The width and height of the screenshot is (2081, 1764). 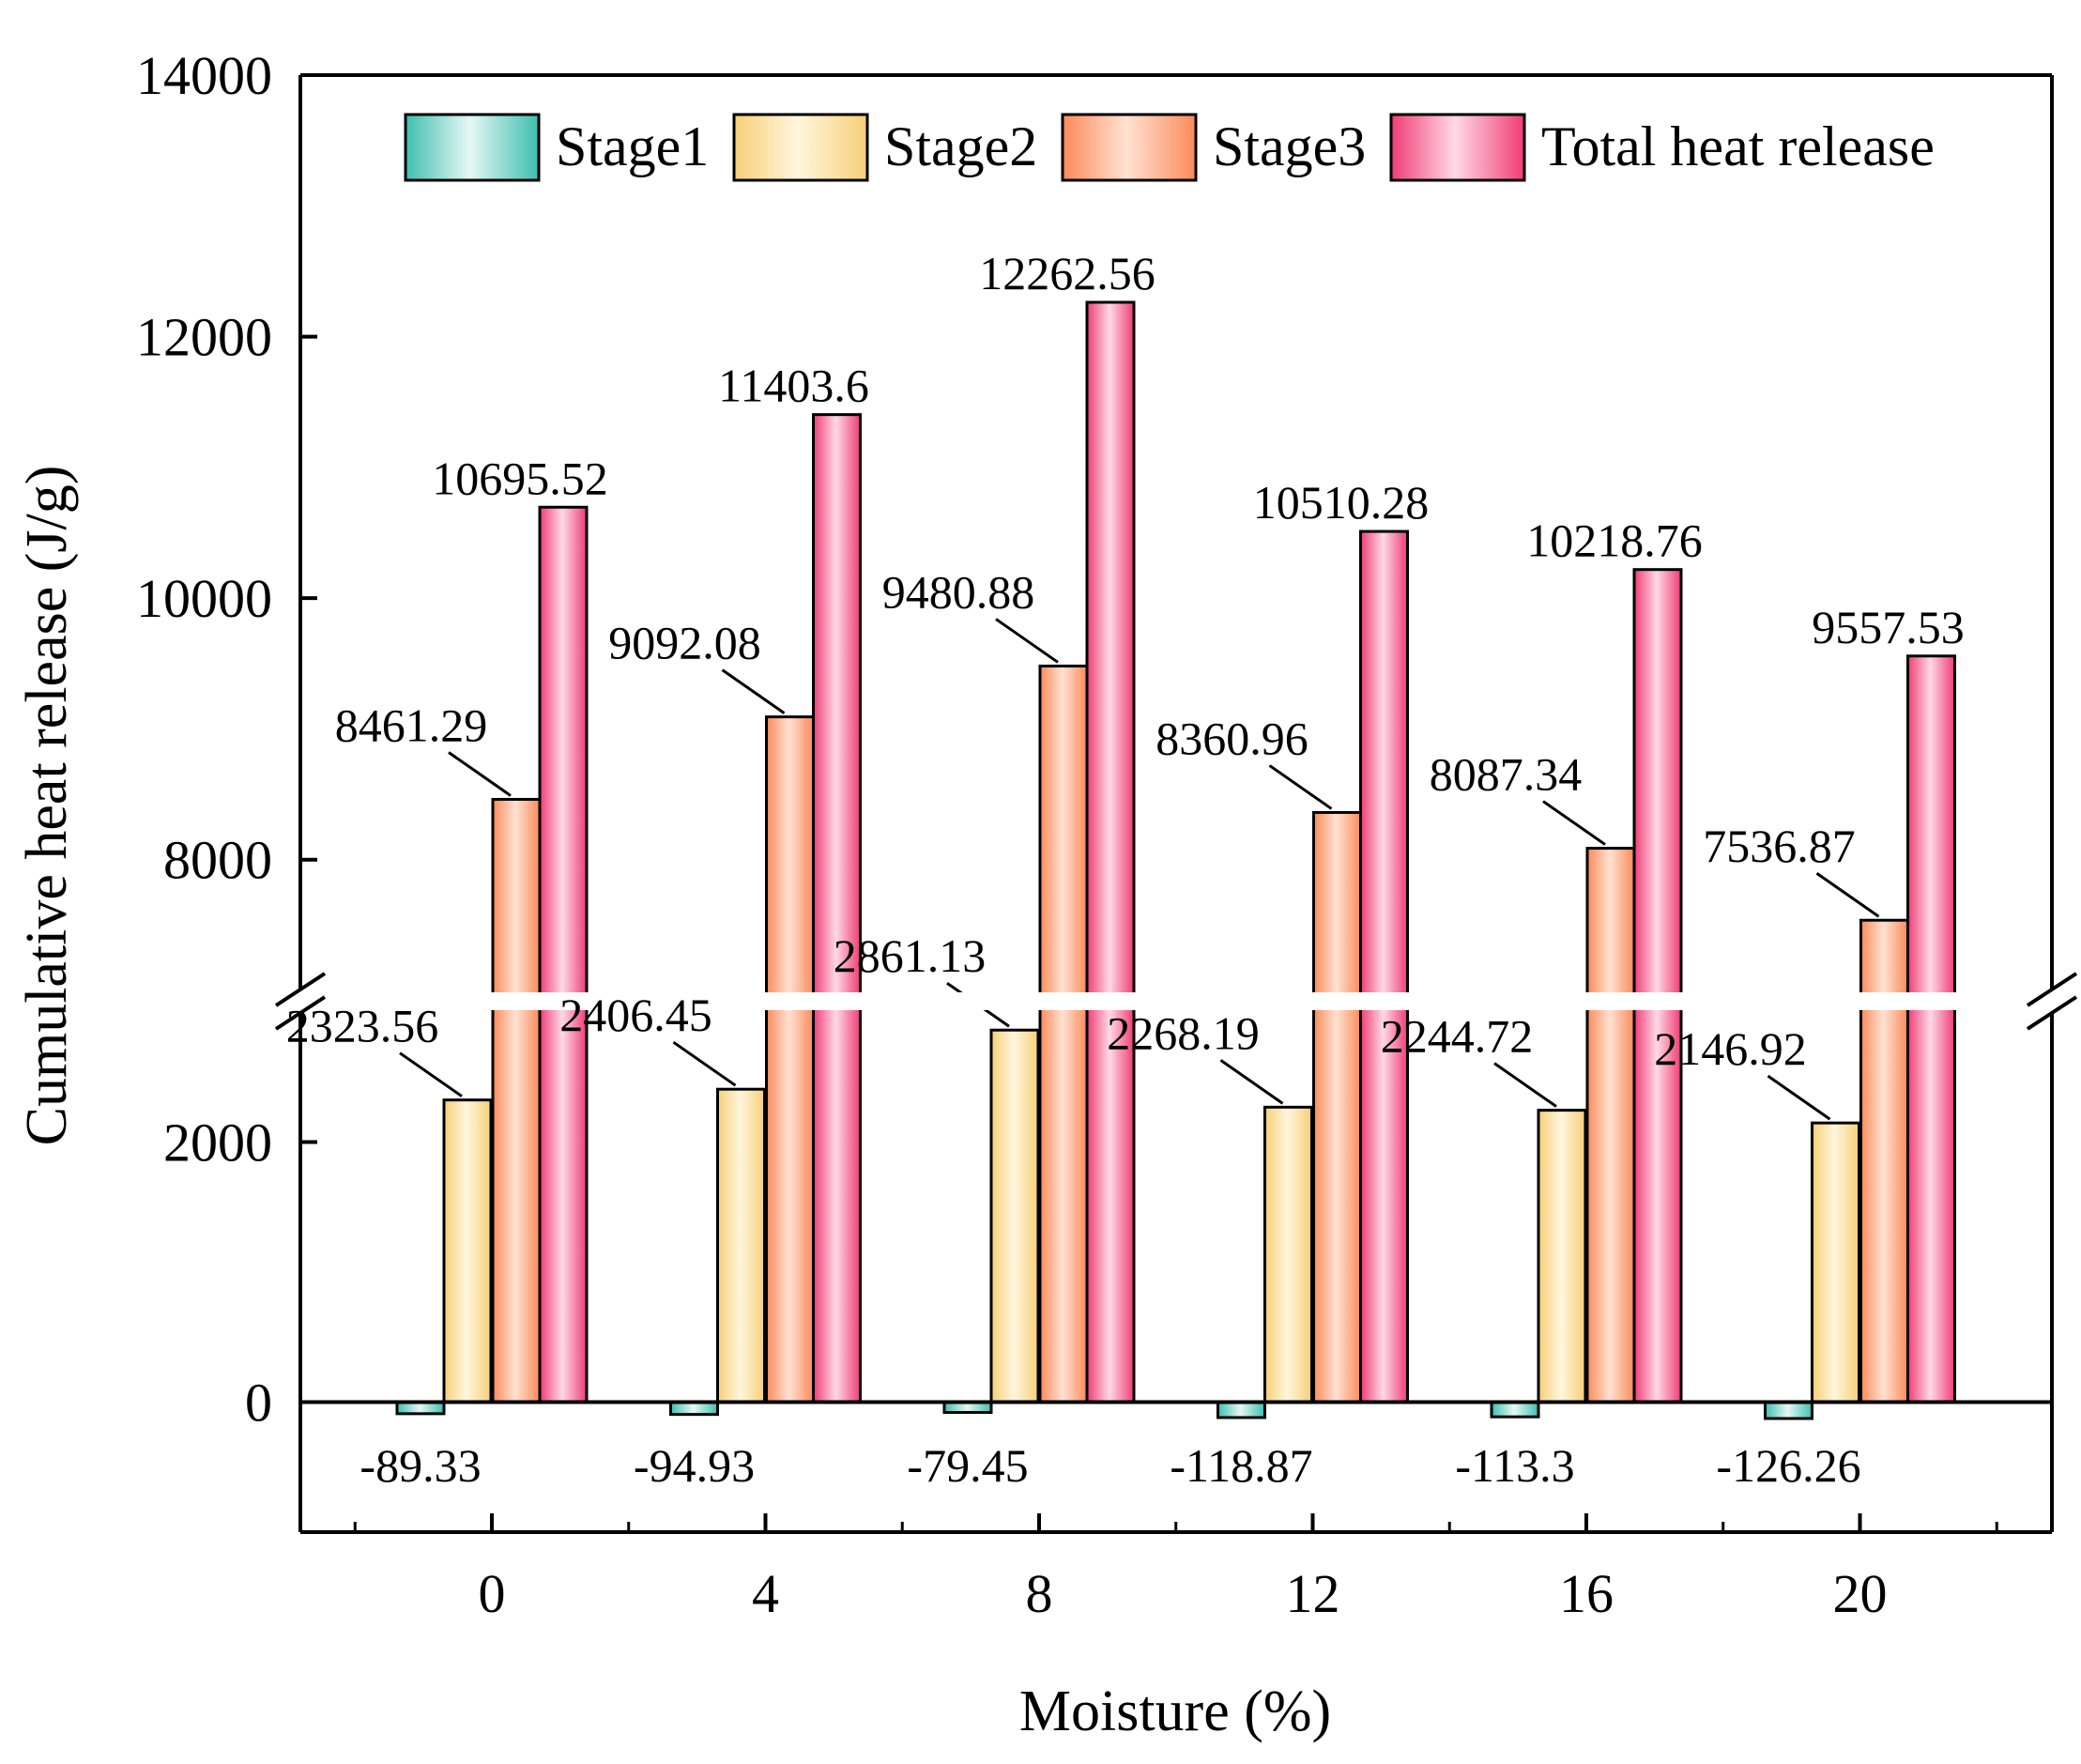 I want to click on label-total-4: 11403.6, so click(x=793, y=386).